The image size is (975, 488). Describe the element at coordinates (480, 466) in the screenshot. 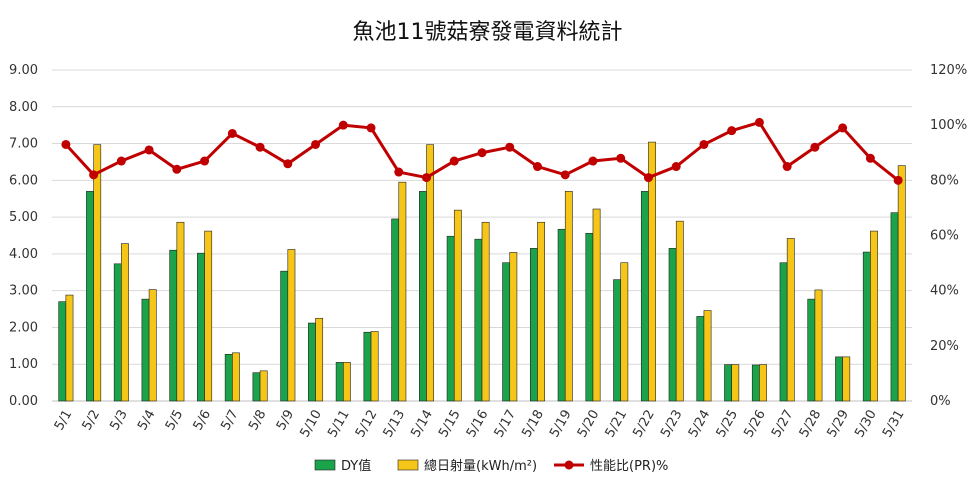

I see `legend-label-irradiance: 總日射量(kWh/m²)` at that location.